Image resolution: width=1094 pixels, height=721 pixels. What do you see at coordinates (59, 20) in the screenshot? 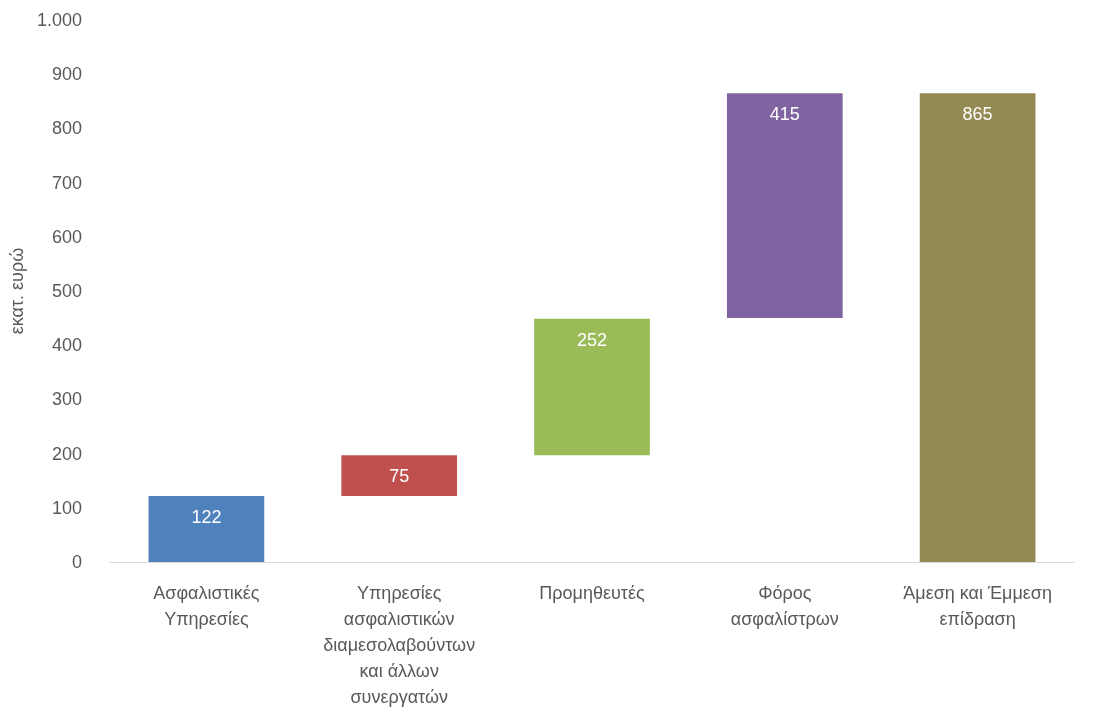
I see `y-tick-label: 1.000` at bounding box center [59, 20].